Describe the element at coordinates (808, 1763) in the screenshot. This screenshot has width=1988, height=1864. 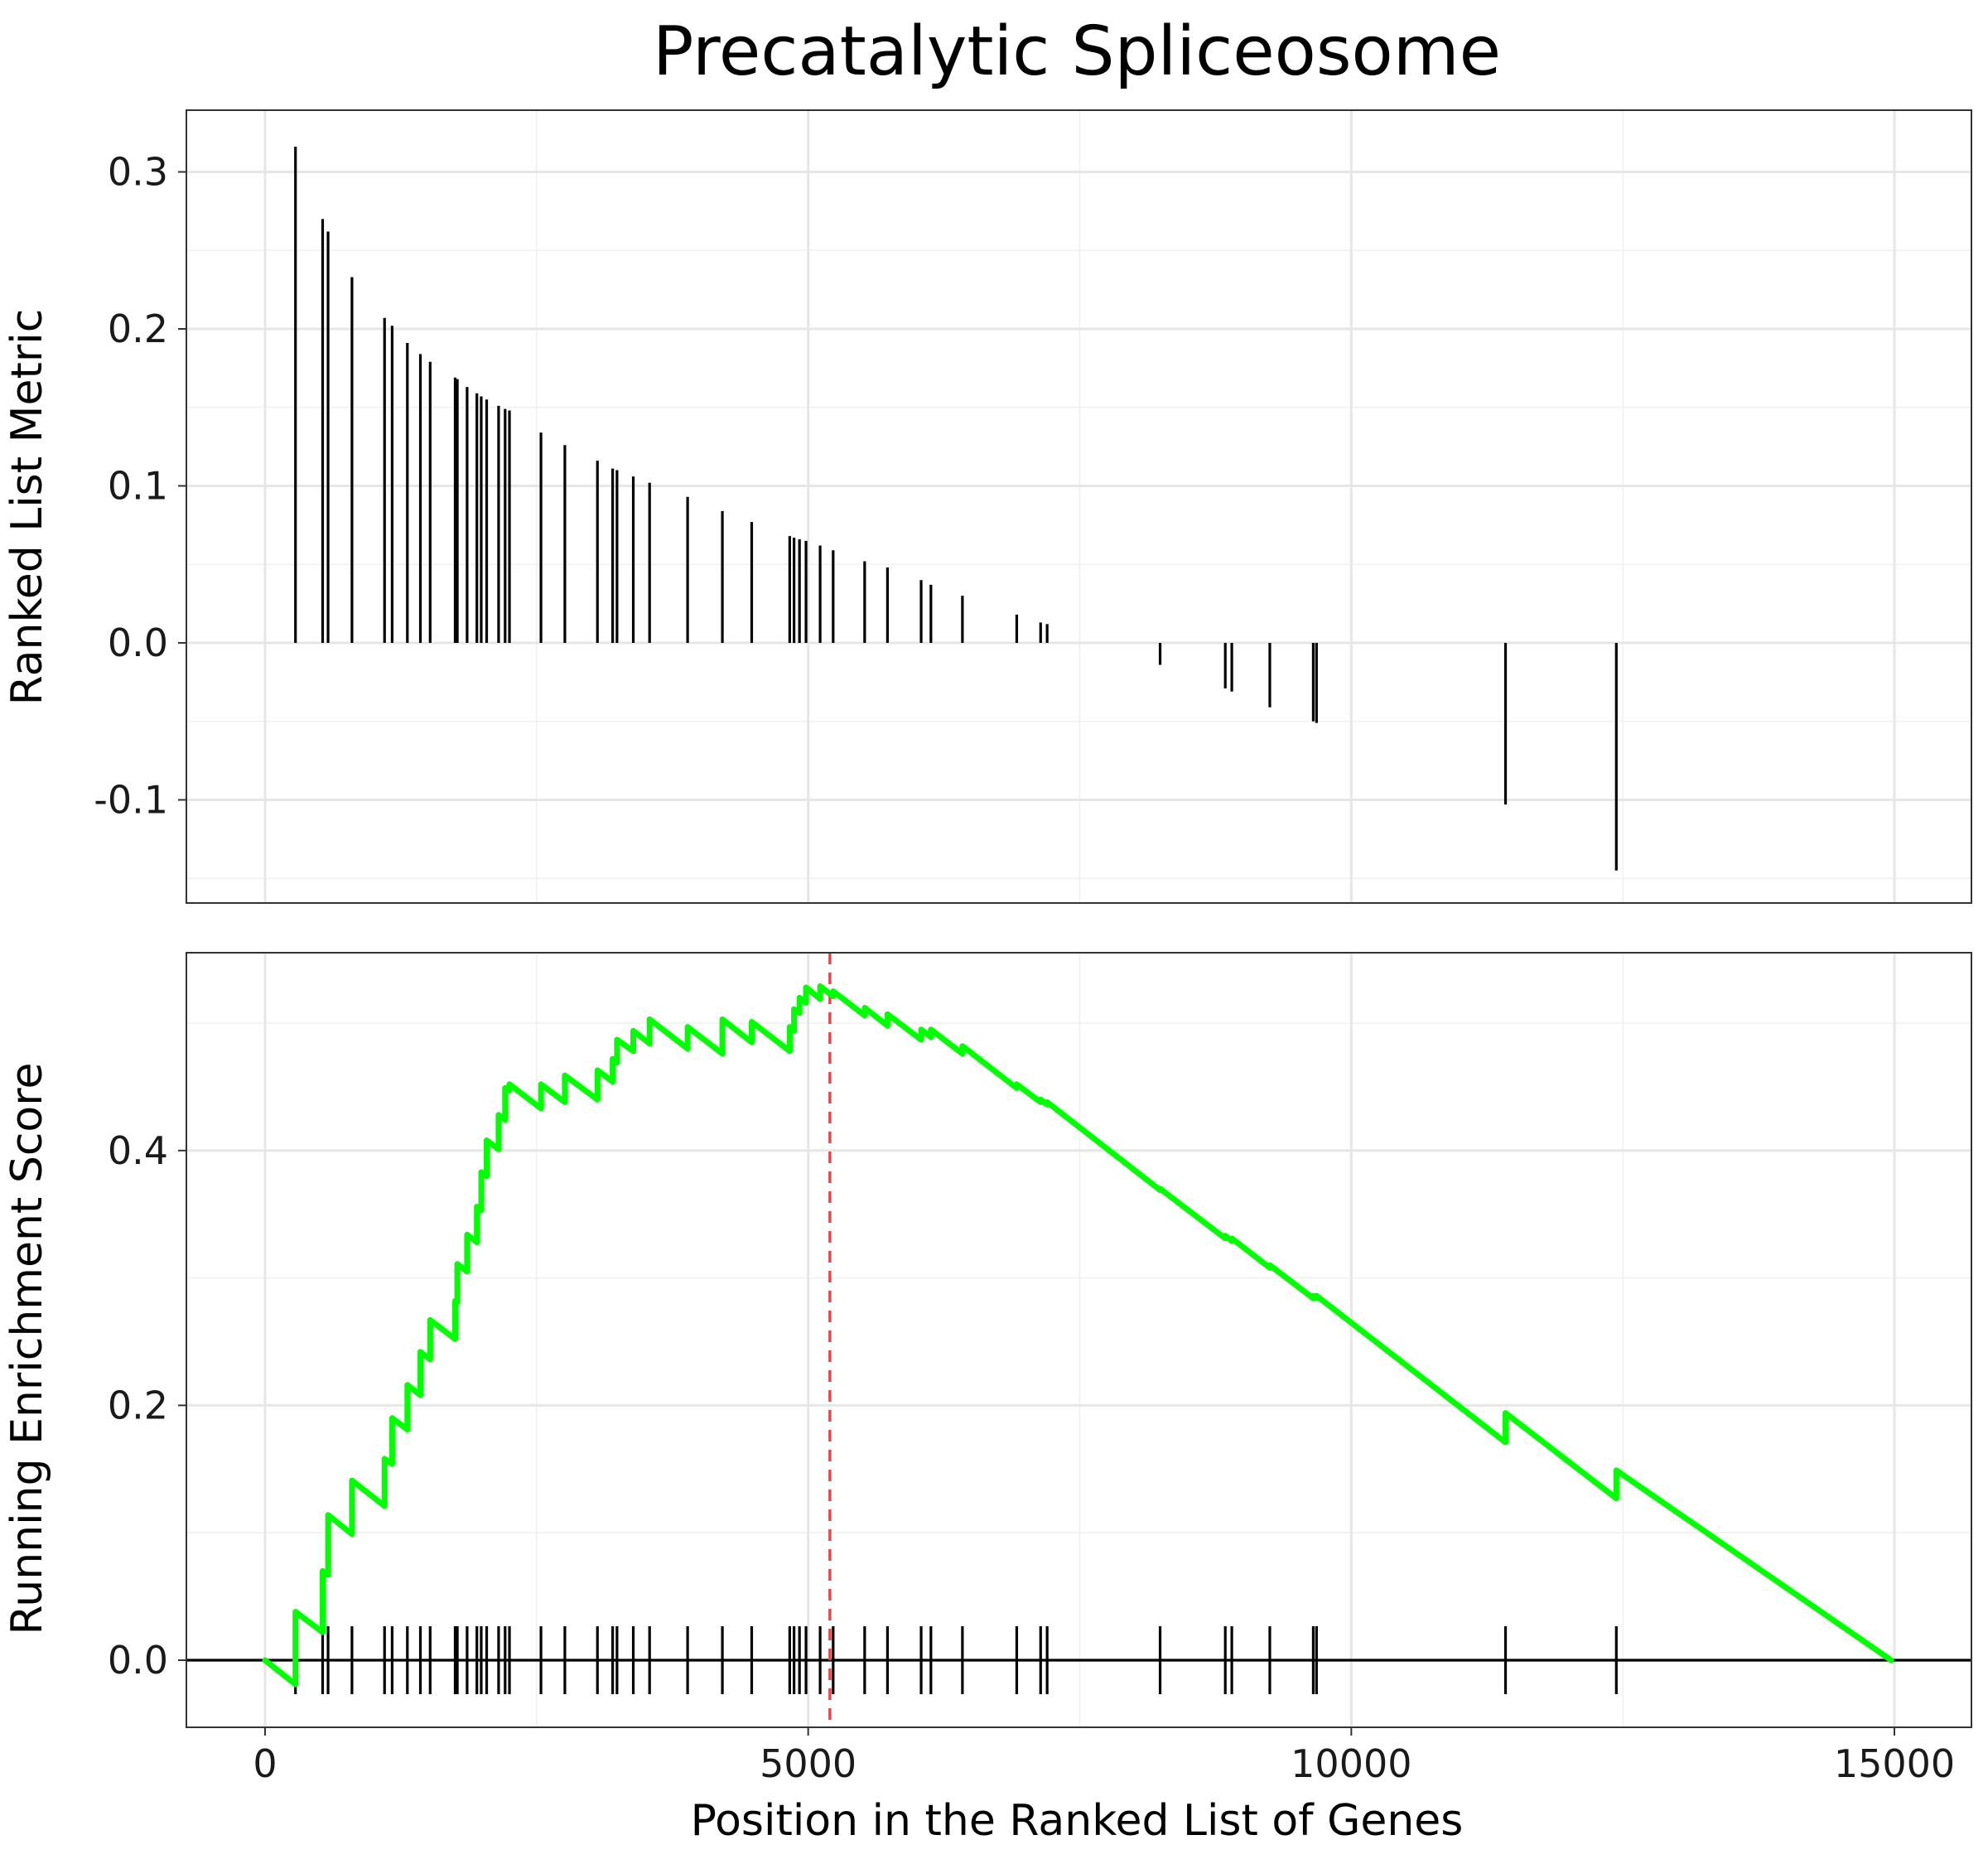
I see `x-tick-label: 5000` at that location.